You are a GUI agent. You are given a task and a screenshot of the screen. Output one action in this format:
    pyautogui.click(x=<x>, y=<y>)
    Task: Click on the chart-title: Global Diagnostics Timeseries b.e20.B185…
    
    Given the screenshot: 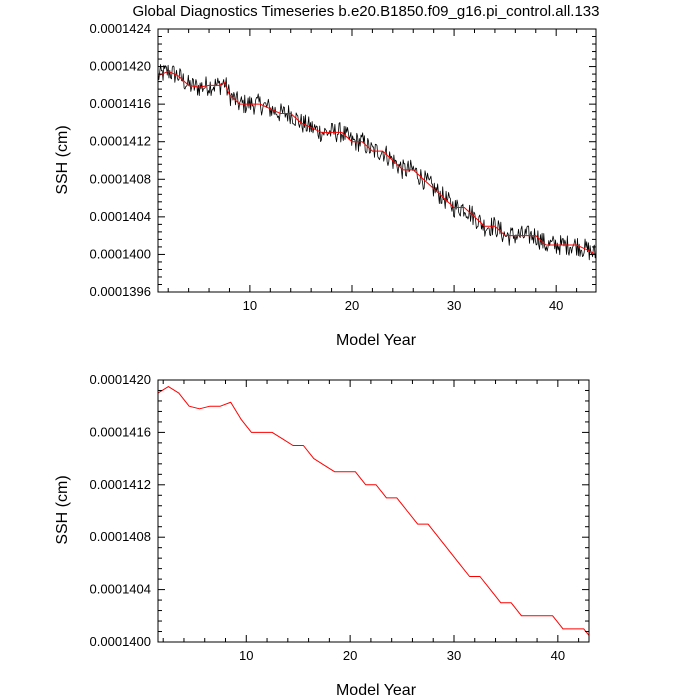 What is the action you would take?
    pyautogui.click(x=366, y=11)
    